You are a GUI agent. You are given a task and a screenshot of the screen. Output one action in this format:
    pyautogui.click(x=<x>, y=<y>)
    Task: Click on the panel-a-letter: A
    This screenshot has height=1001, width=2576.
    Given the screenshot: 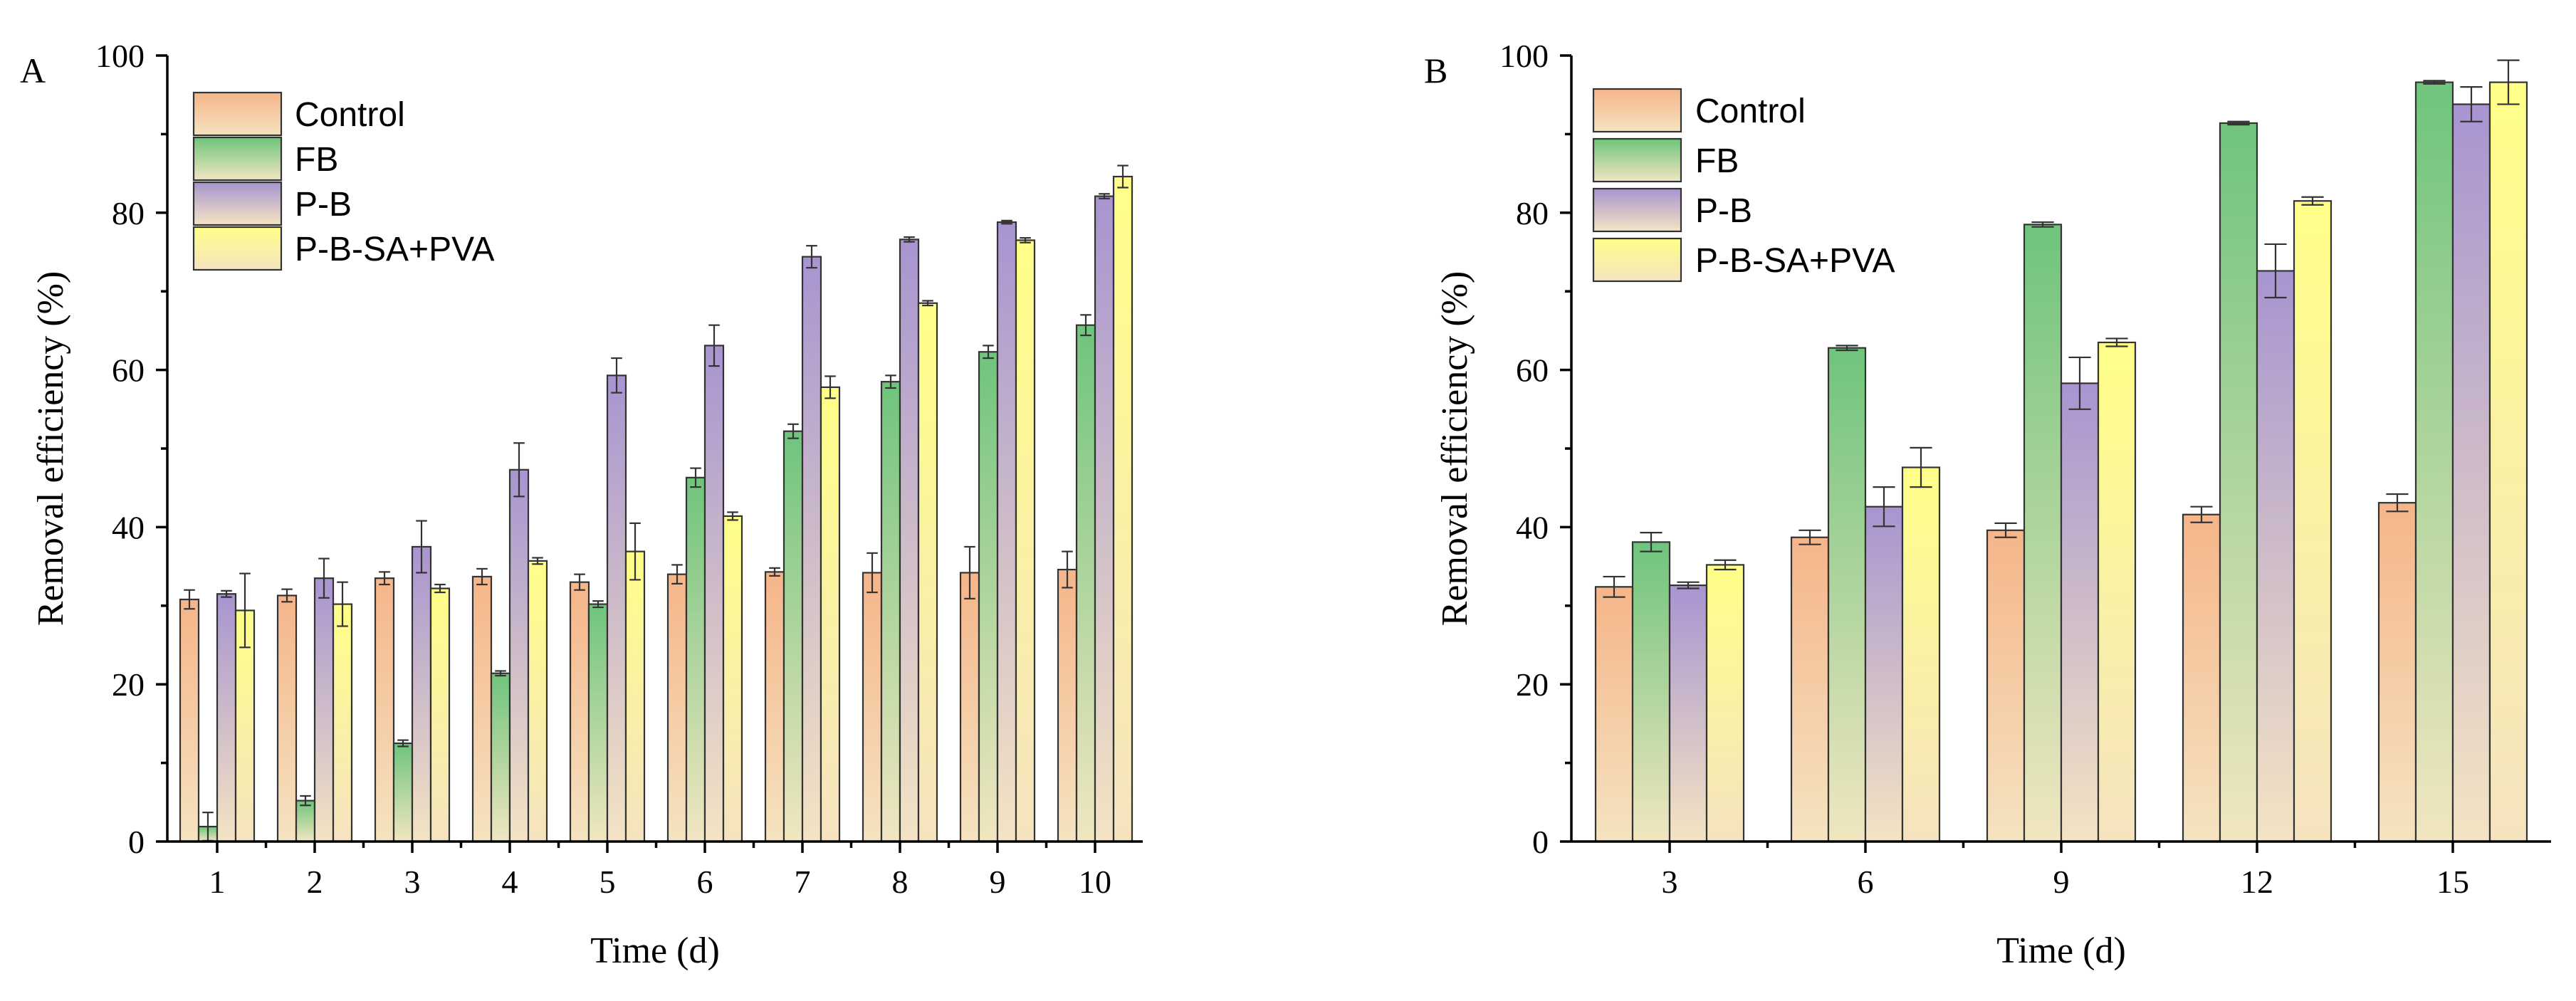 What is the action you would take?
    pyautogui.click(x=33, y=70)
    